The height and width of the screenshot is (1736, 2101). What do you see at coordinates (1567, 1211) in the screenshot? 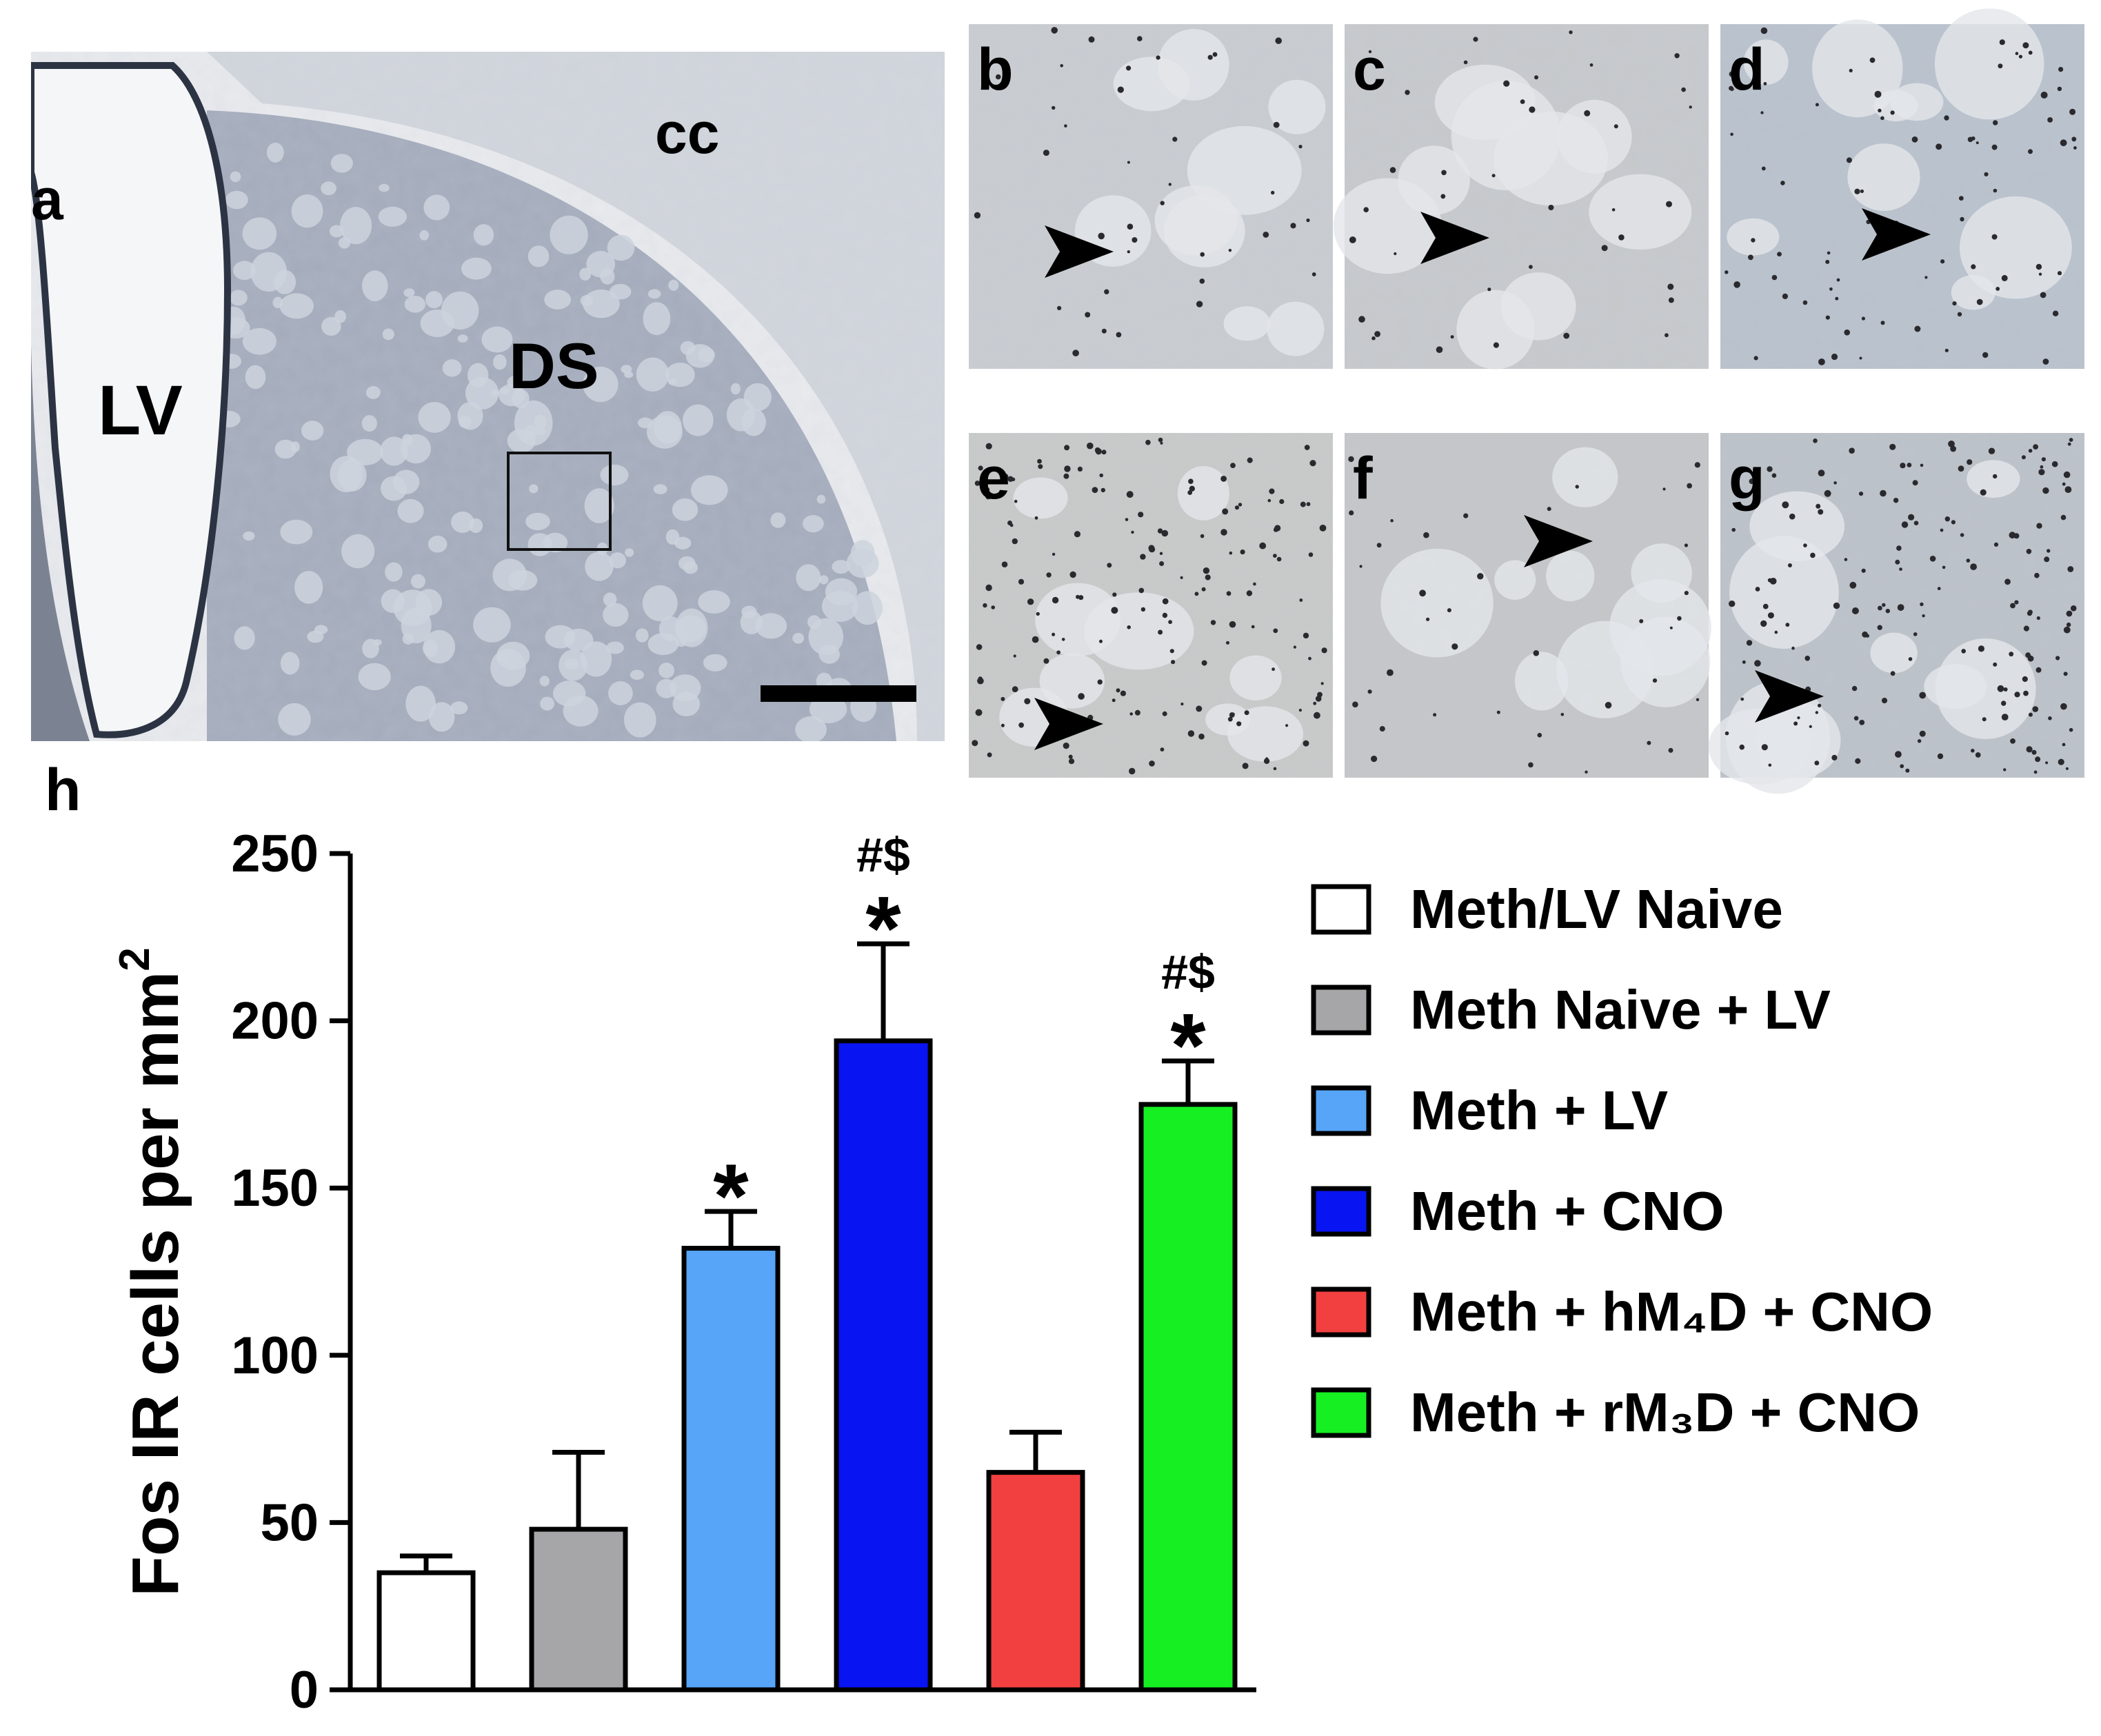
I see `legend-label: Meth + CNO` at bounding box center [1567, 1211].